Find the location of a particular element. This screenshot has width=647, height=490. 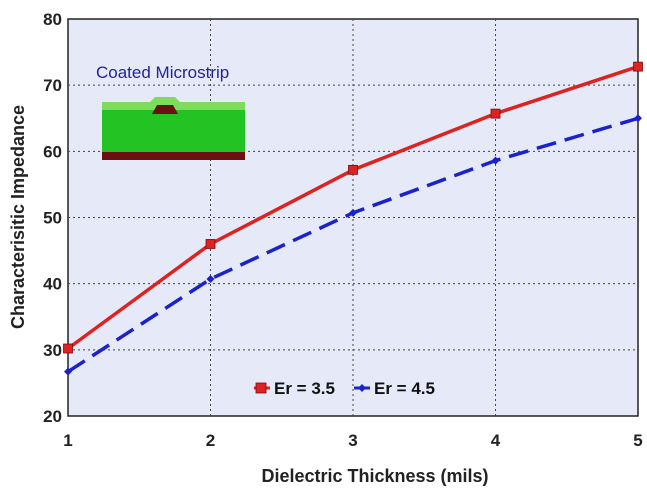

y-tick-label: 40 is located at coordinates (52, 284).